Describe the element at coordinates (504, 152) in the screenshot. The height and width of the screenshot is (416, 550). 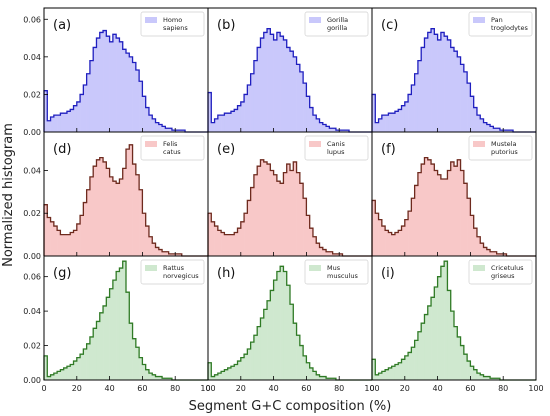
I see `legend-label: putorius` at that location.